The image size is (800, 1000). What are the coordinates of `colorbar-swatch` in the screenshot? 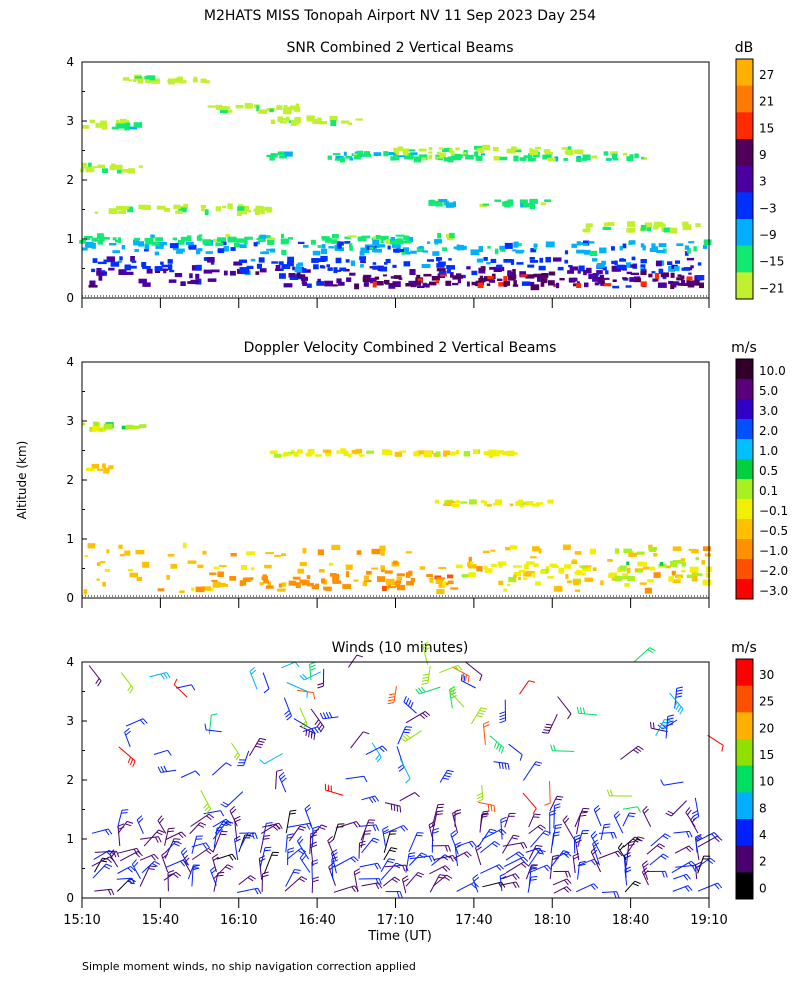 It's located at (744, 673).